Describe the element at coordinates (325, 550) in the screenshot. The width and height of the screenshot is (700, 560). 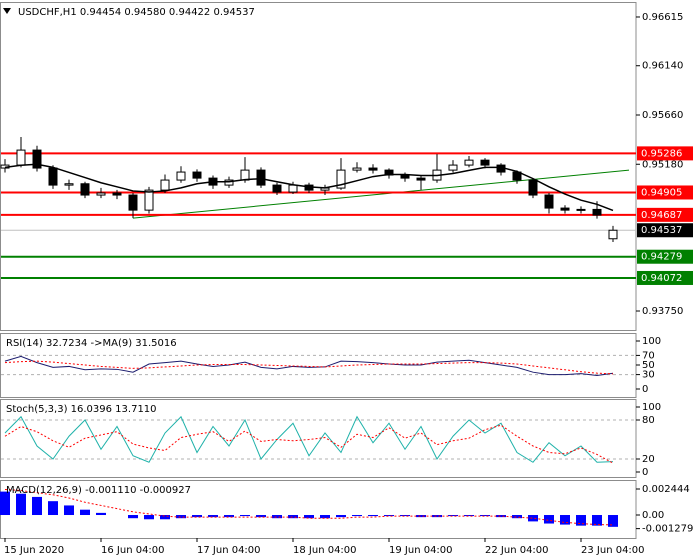
I see `x-tick-label: 18 Jun 04:00` at that location.